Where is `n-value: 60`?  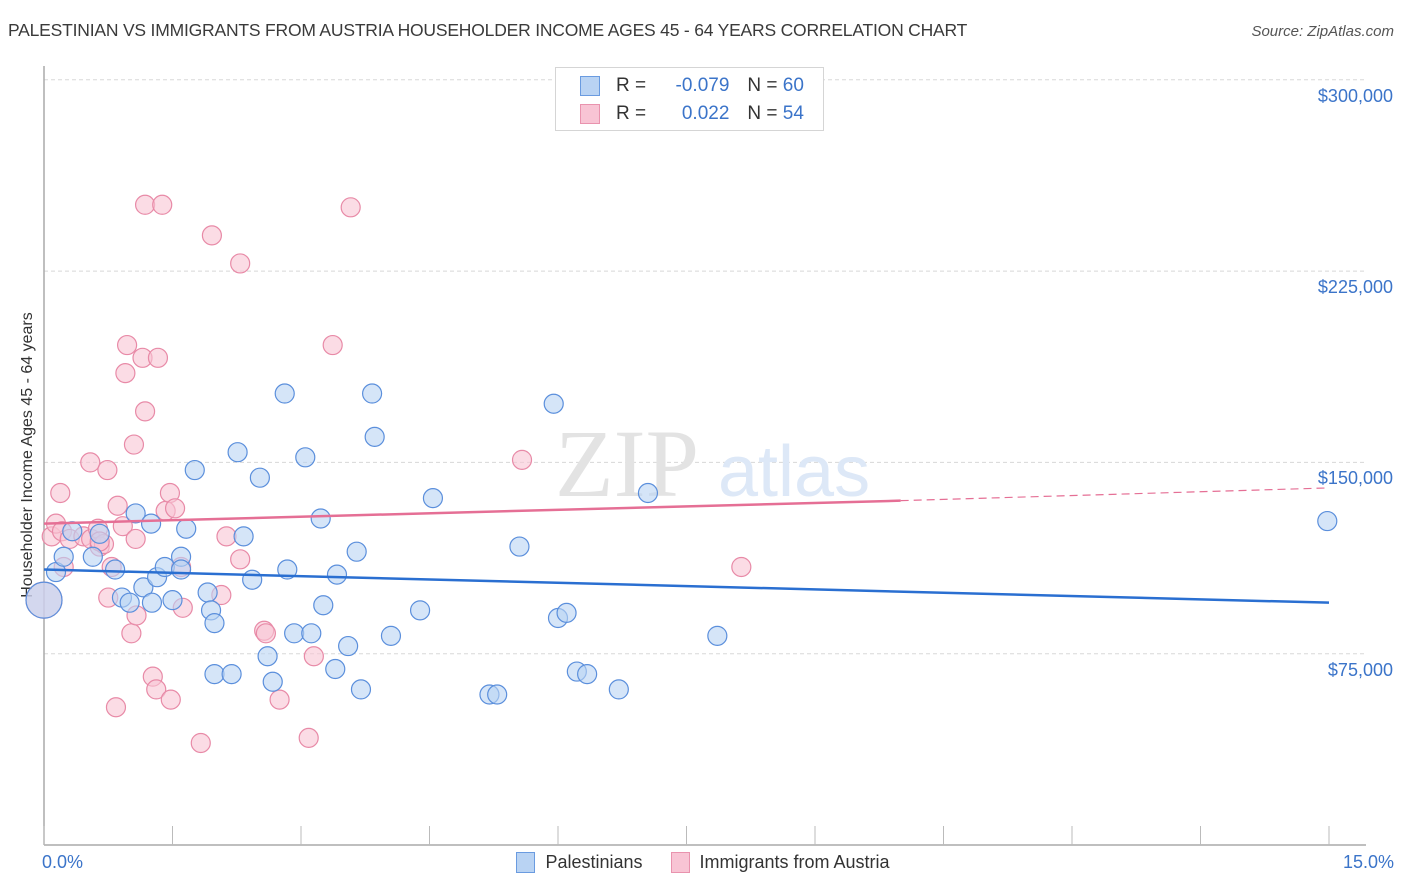
n-value: 60 is located at coordinates (793, 85).